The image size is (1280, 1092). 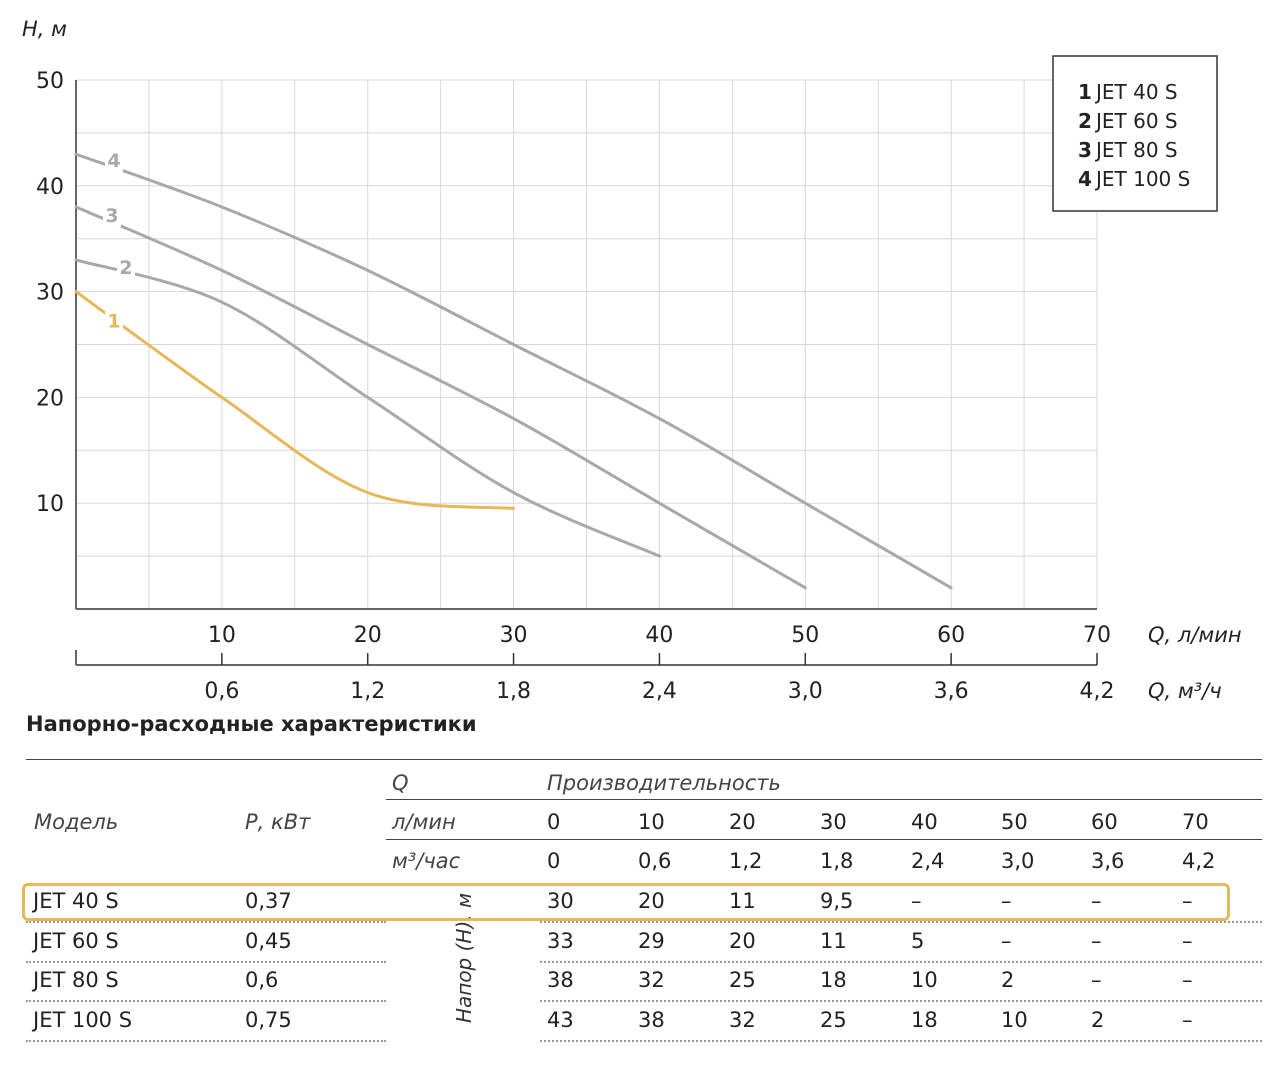 What do you see at coordinates (918, 940) in the screenshot?
I see `row-value: 5` at bounding box center [918, 940].